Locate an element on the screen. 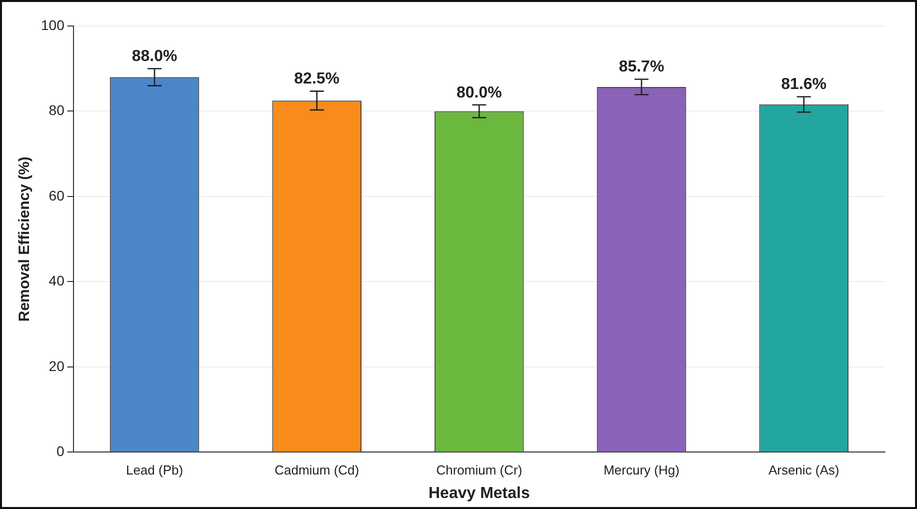  y-tick-label: 80 is located at coordinates (56, 110).